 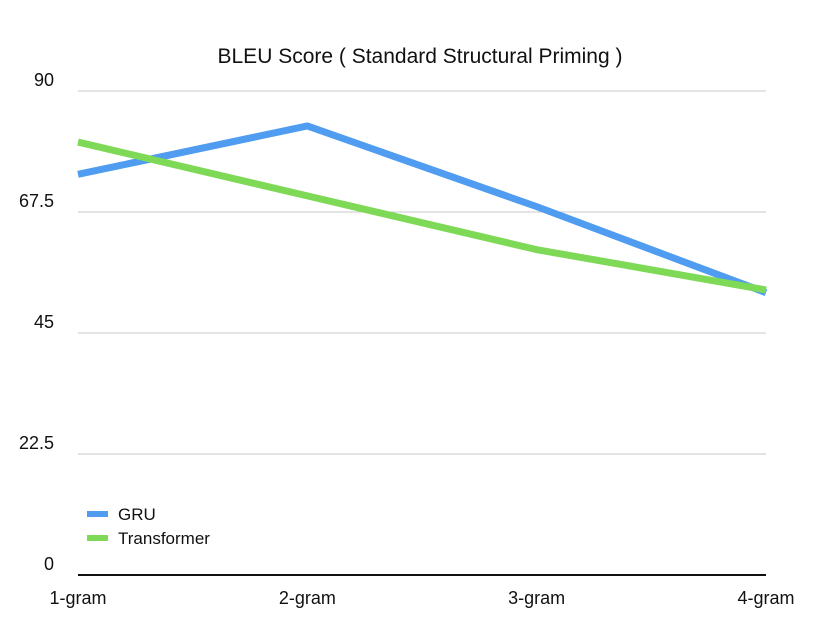 What do you see at coordinates (44, 80) in the screenshot?
I see `y-tick-label: 90` at bounding box center [44, 80].